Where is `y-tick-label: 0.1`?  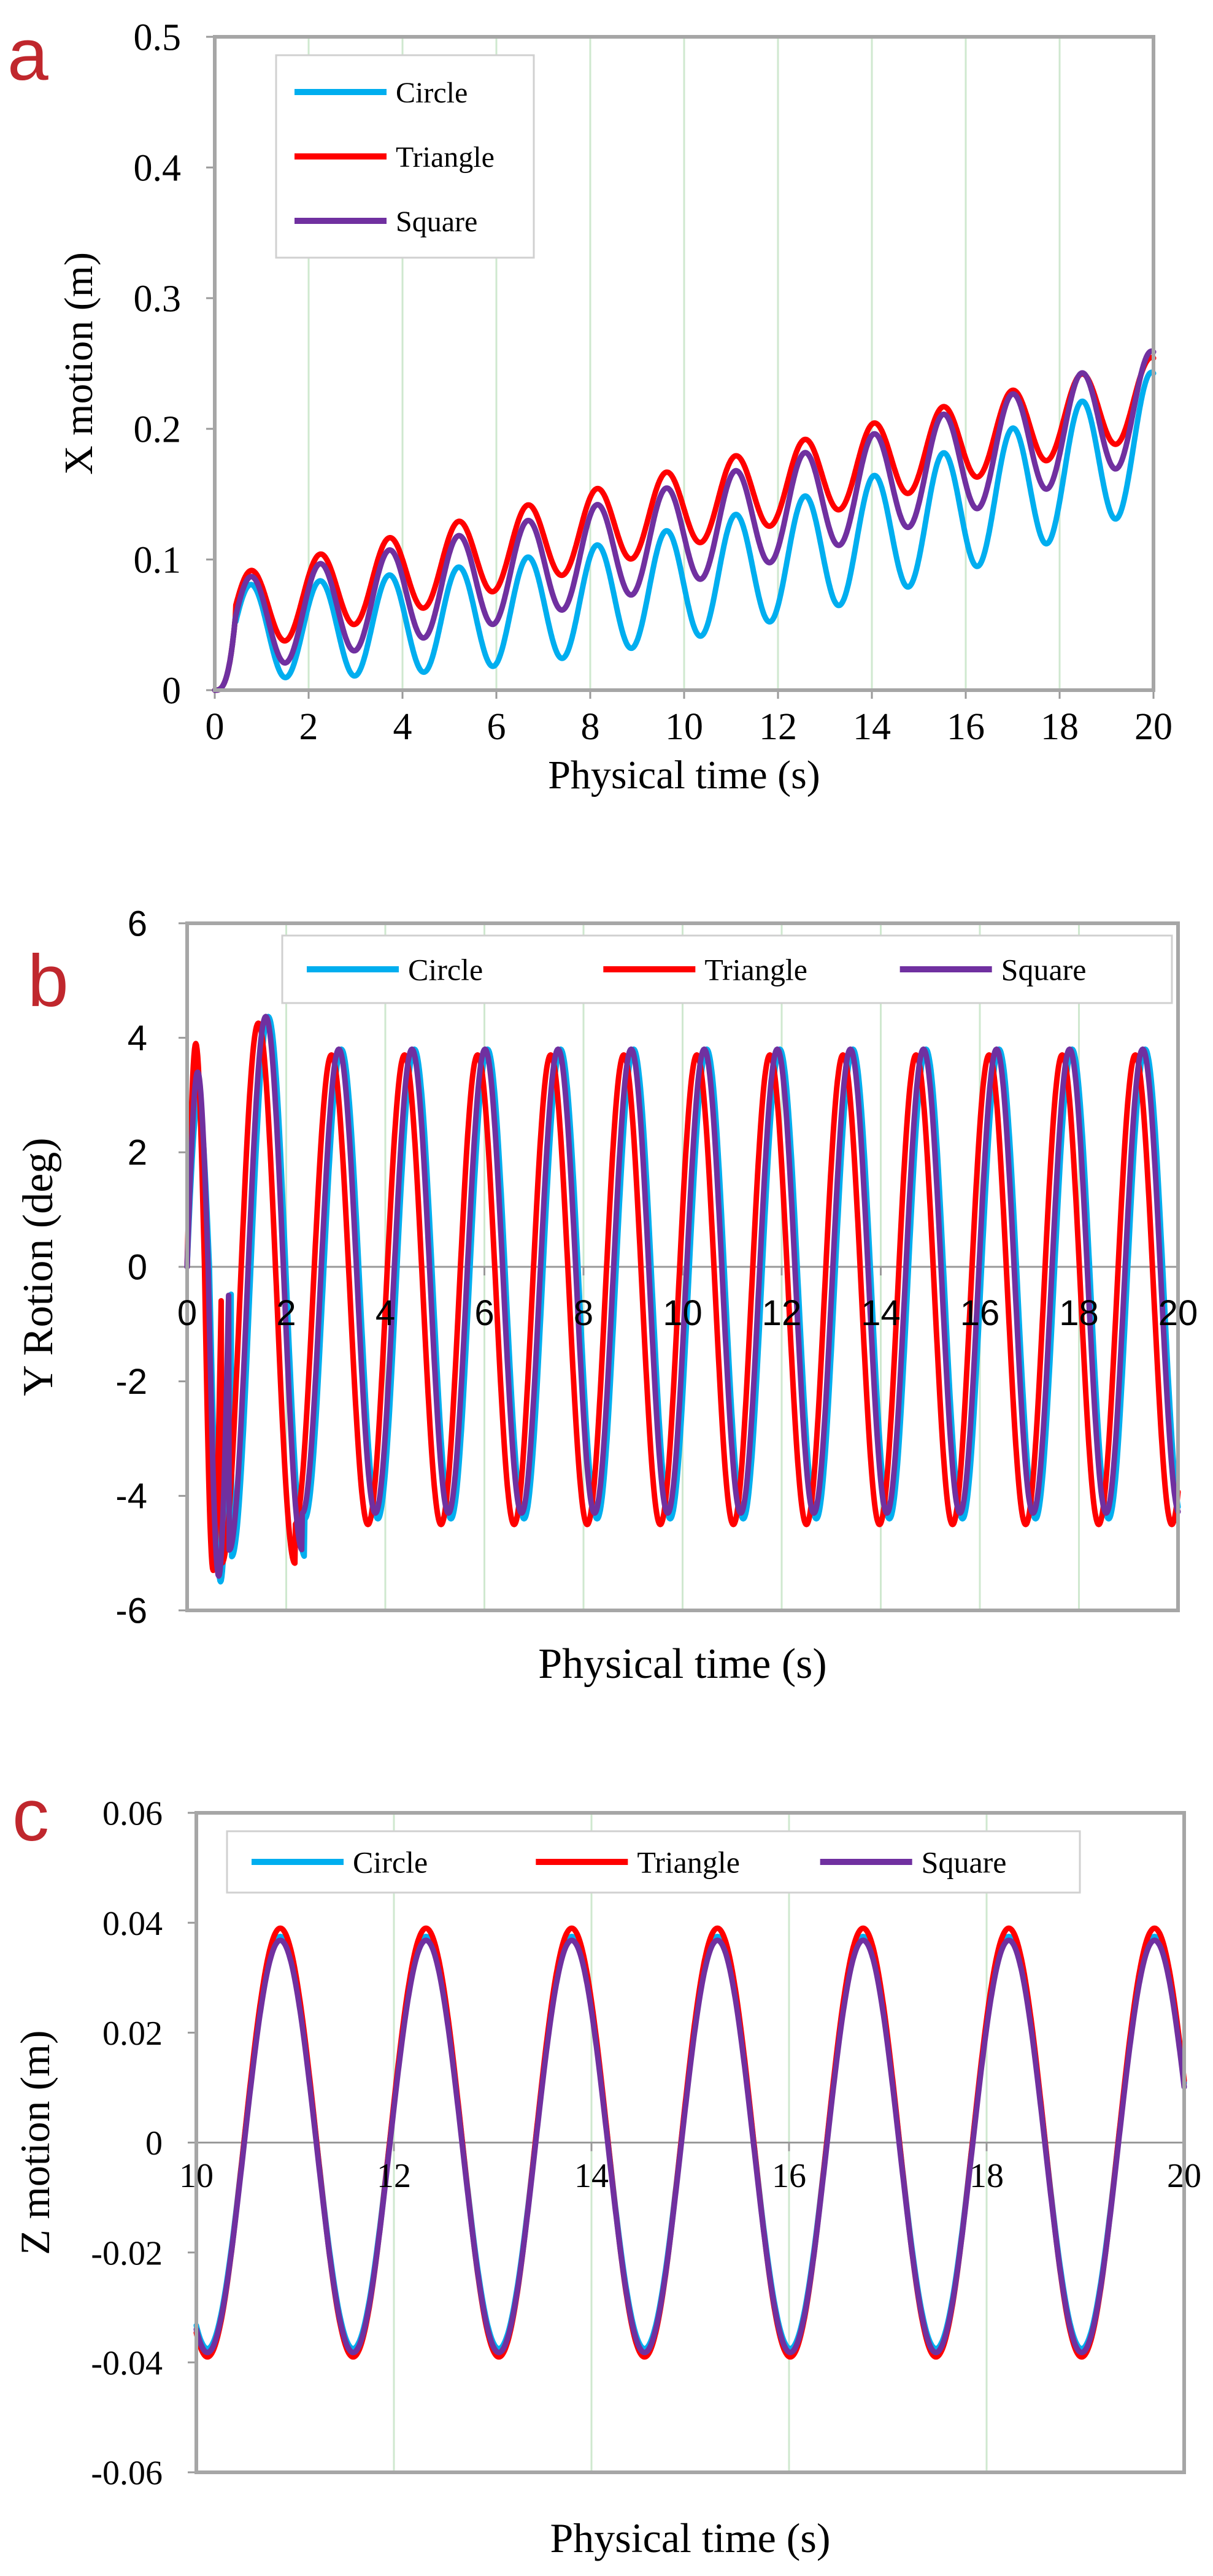 y-tick-label: 0.1 is located at coordinates (158, 561).